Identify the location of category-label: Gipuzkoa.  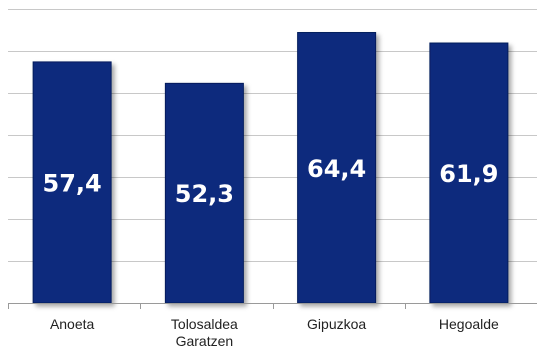
(336, 324).